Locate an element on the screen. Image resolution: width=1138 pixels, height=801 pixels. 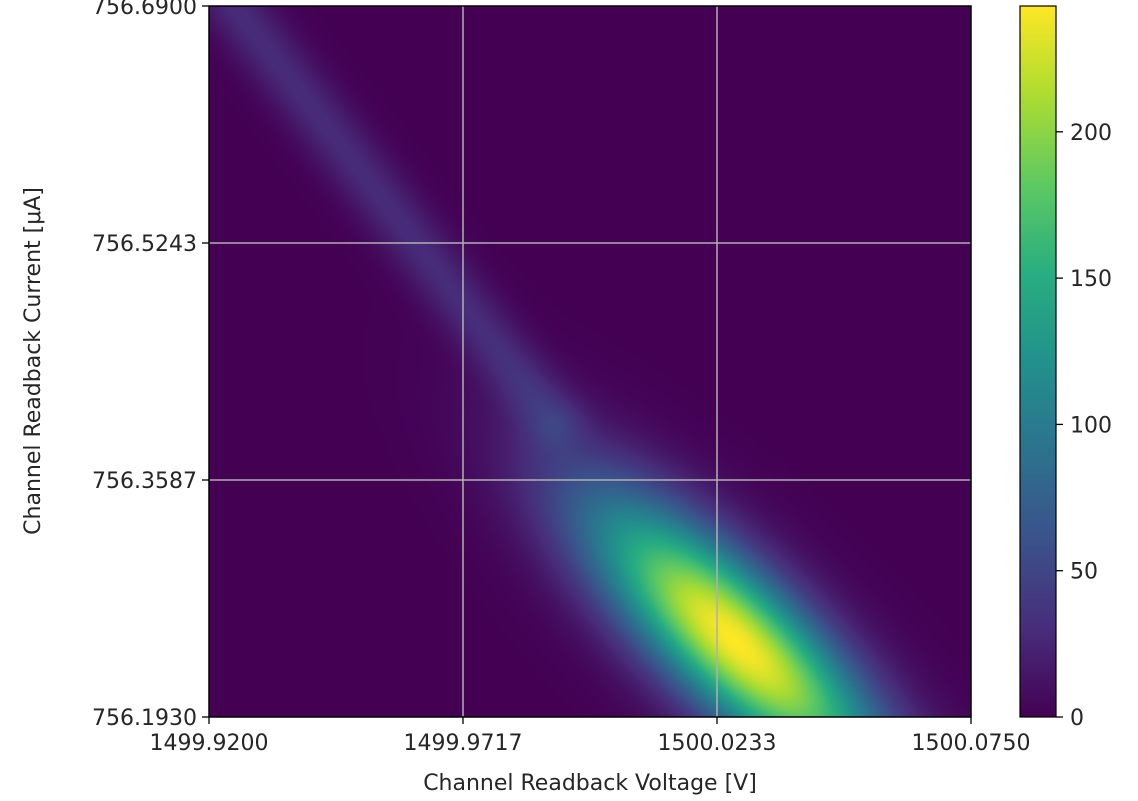
colorbar-tick-label: 0 is located at coordinates (1077, 718).